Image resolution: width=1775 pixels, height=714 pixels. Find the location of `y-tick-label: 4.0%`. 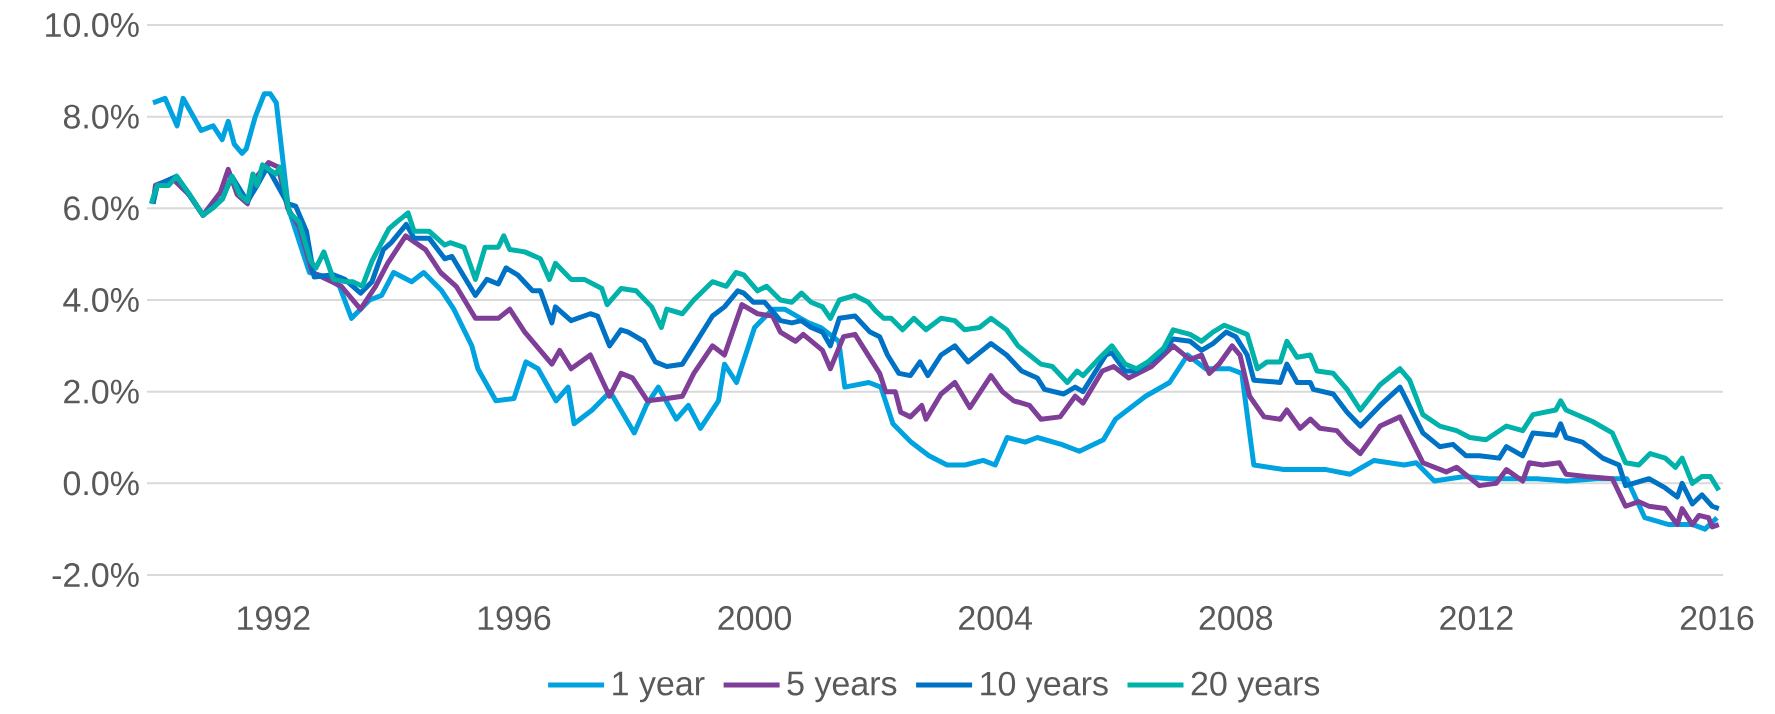

y-tick-label: 4.0% is located at coordinates (101, 300).